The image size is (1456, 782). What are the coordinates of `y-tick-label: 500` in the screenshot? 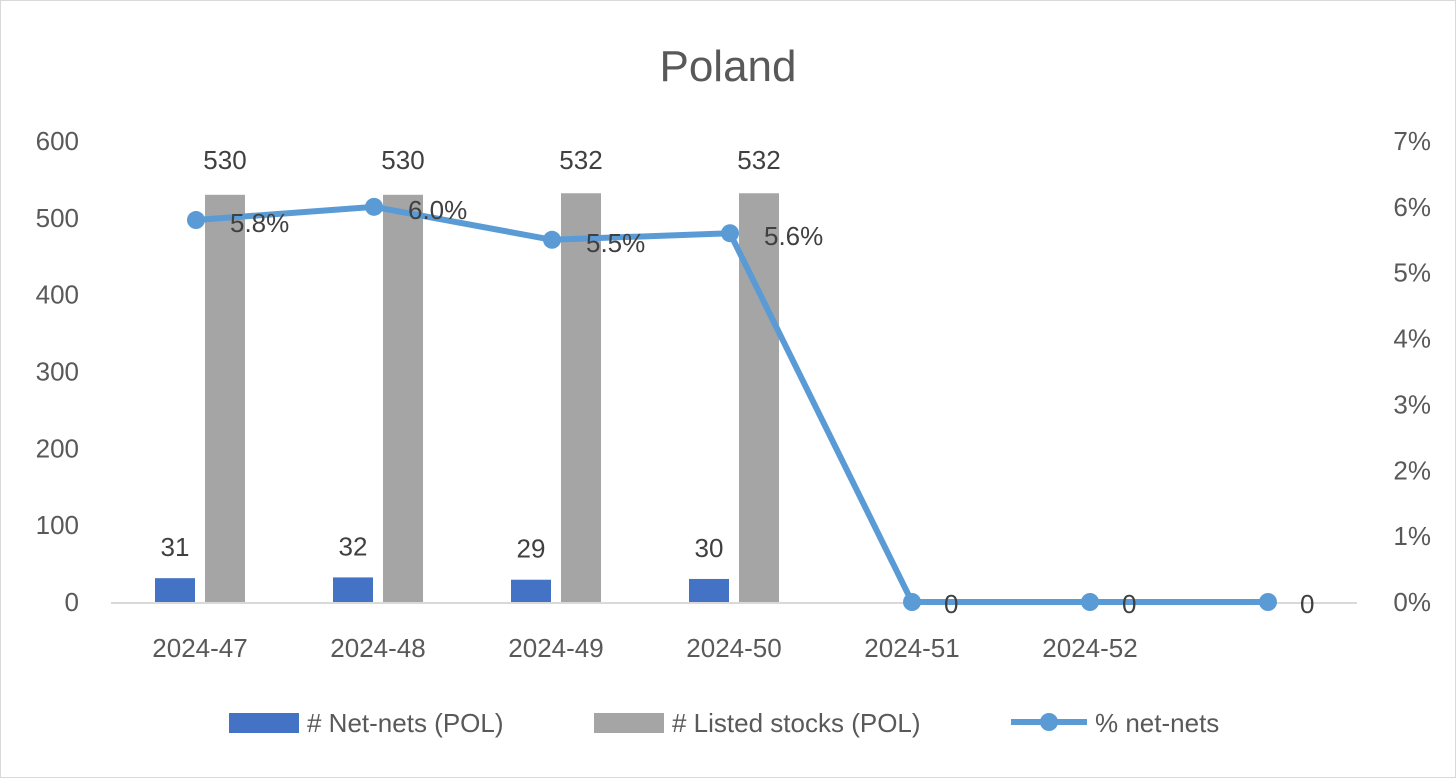 It's located at (57, 218).